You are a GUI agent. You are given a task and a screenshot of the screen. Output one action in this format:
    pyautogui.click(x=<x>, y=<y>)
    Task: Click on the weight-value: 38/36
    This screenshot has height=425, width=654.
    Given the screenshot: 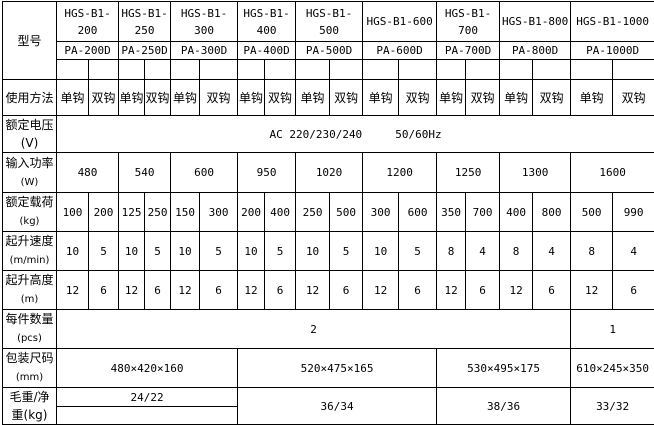 What is the action you would take?
    pyautogui.click(x=504, y=406)
    